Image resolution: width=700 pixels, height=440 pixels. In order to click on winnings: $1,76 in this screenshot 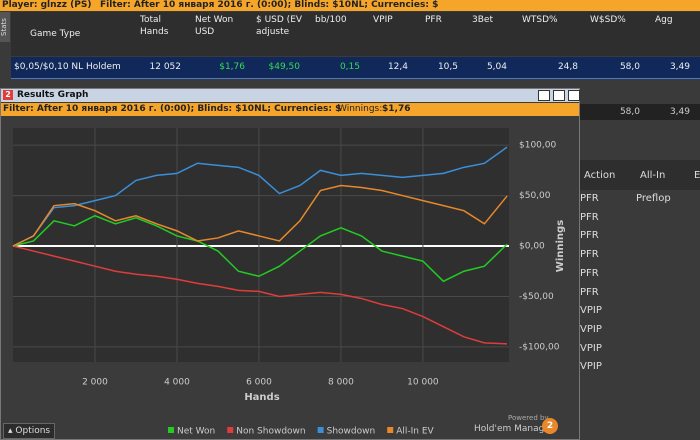, I will do `click(396, 109)`.